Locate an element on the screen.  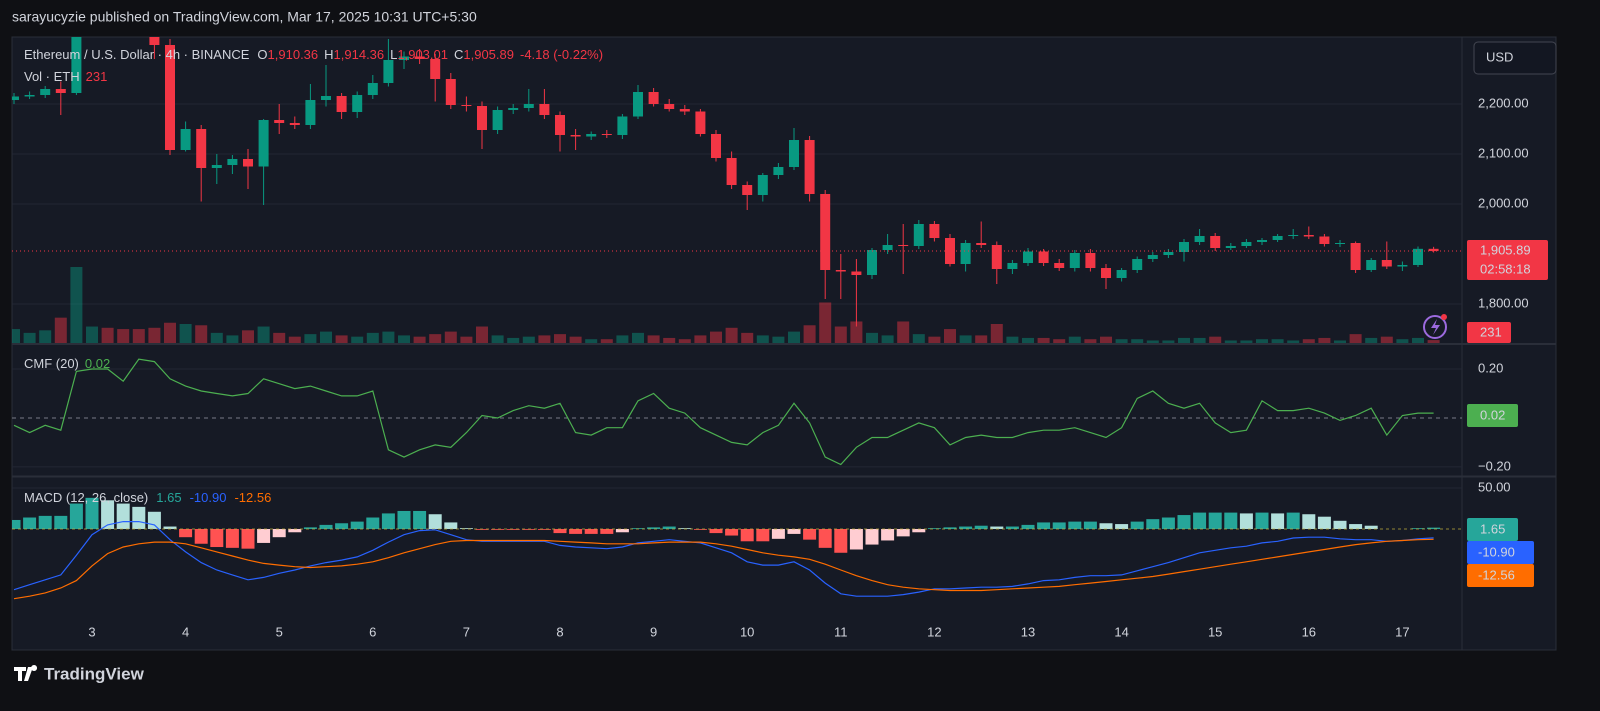
currency-button is located at coordinates (1515, 58).